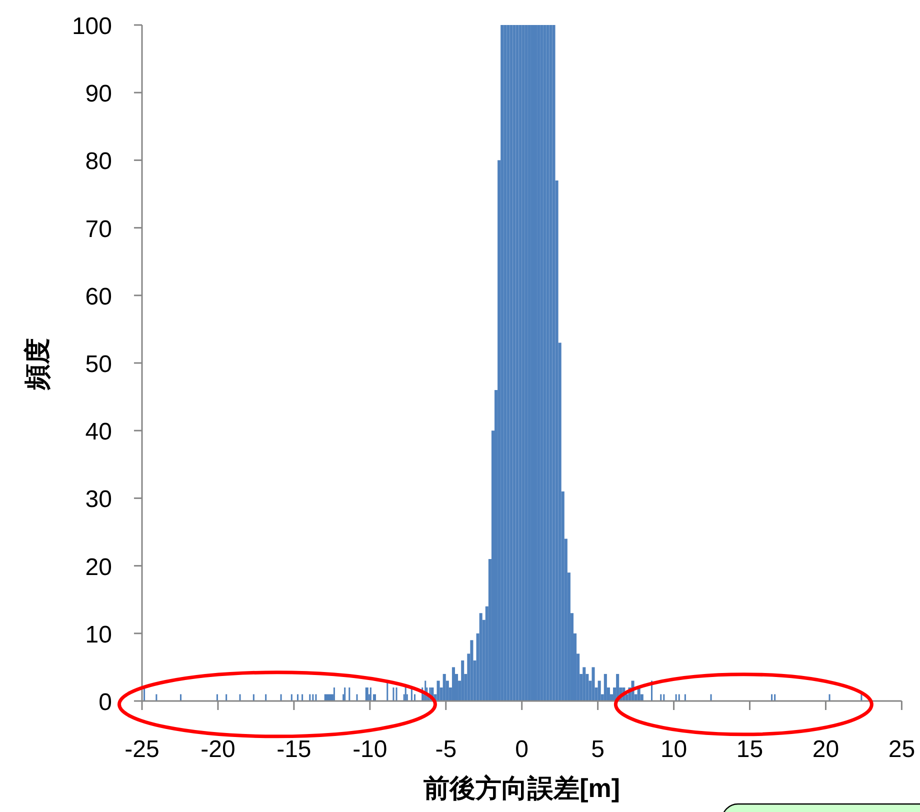 The height and width of the screenshot is (812, 920). I want to click on y-tick-label: 20, so click(98, 567).